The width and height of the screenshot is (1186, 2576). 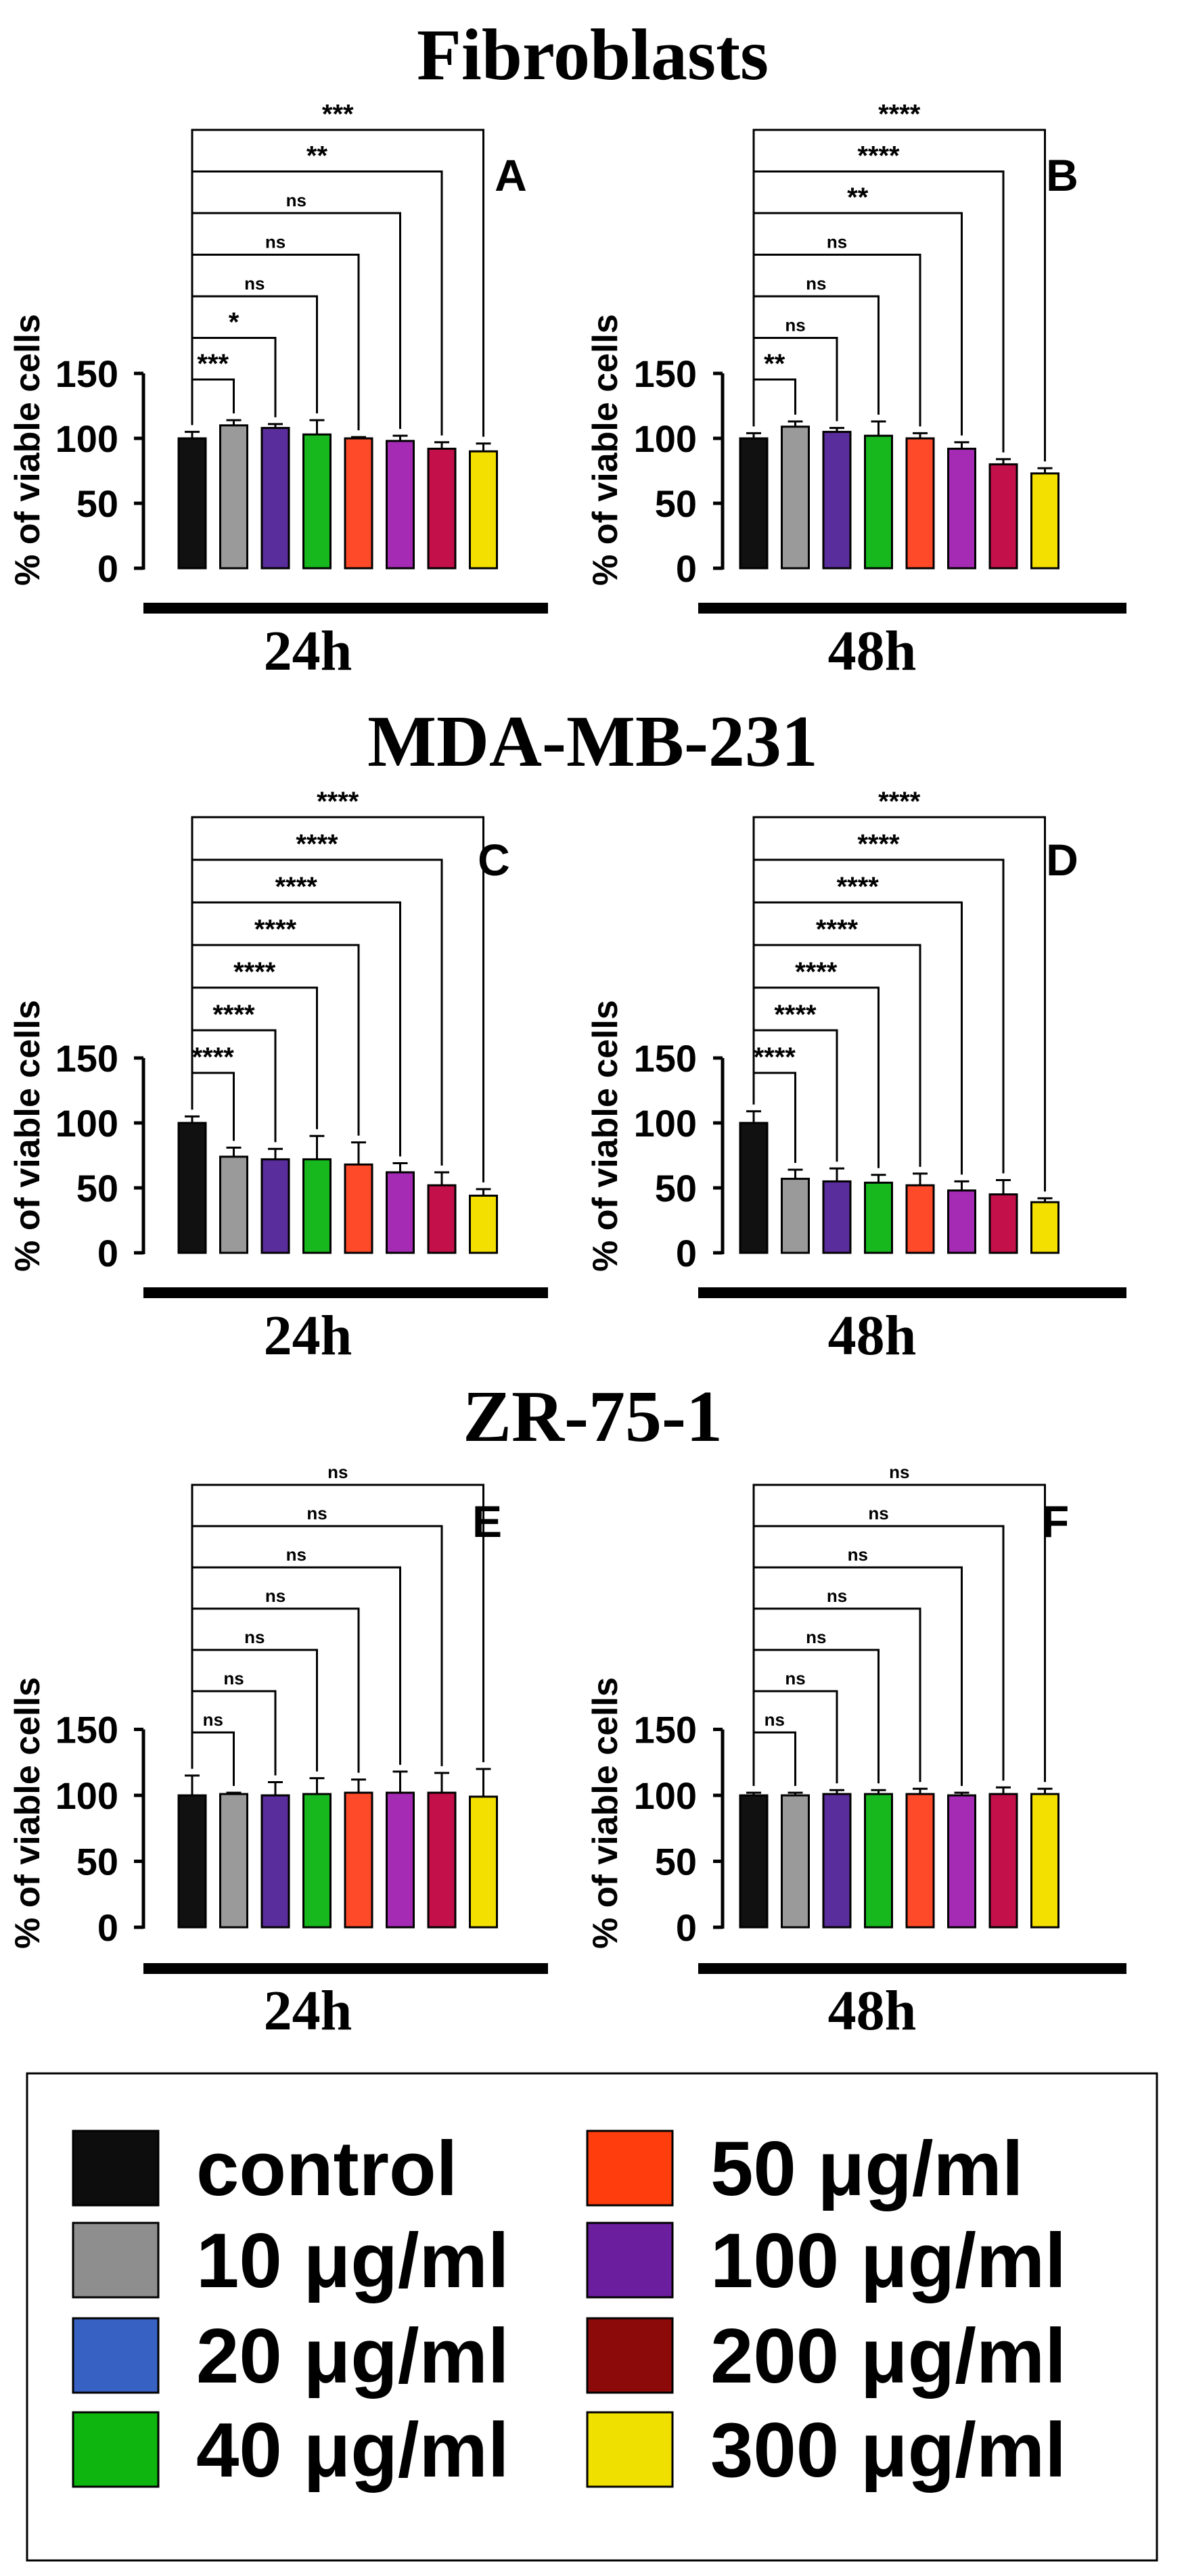 I want to click on panel-label: E, so click(x=487, y=1521).